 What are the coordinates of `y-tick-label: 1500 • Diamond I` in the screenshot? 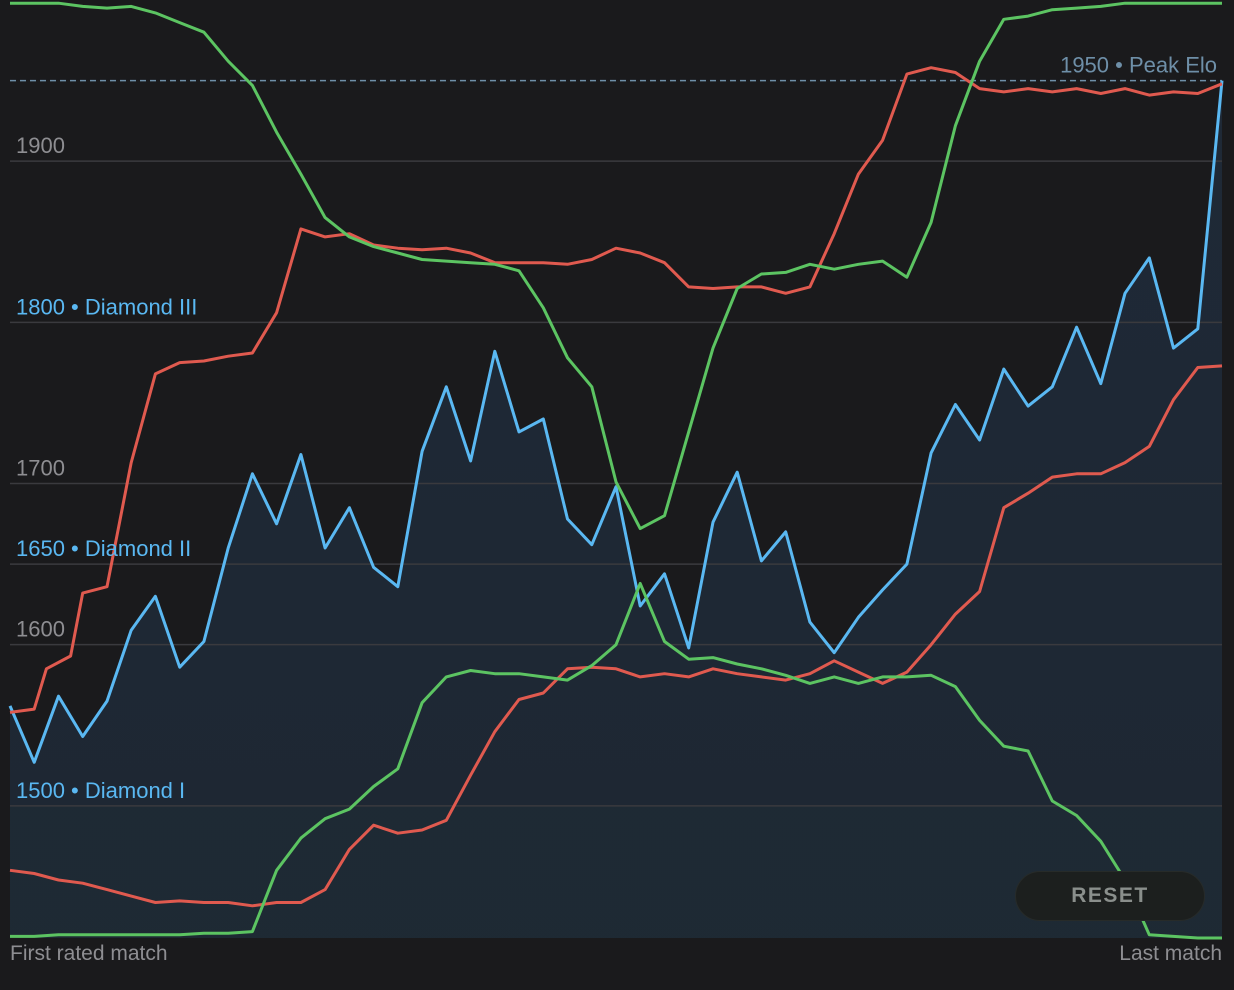 It's located at (100, 790).